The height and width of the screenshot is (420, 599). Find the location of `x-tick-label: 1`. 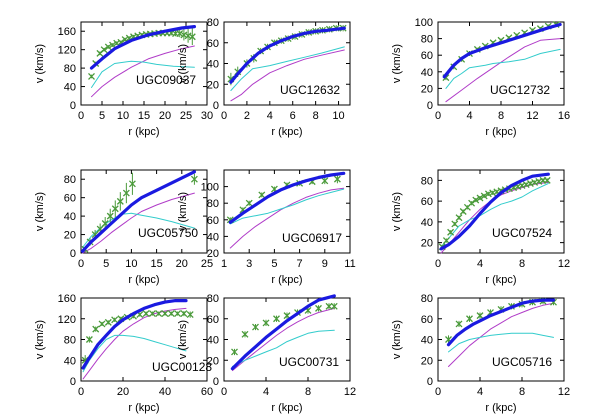

x-tick-label: 1 is located at coordinates (224, 264).